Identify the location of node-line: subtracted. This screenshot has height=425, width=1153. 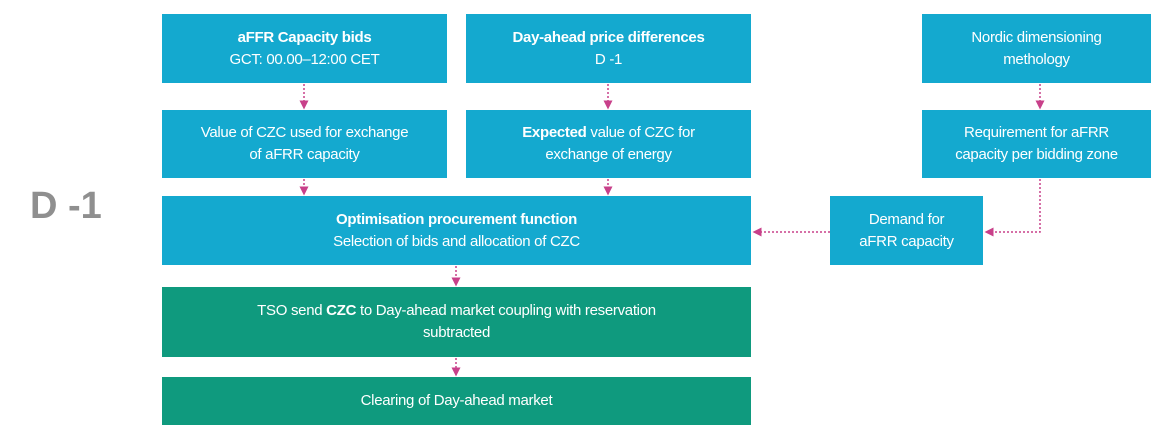
(456, 333).